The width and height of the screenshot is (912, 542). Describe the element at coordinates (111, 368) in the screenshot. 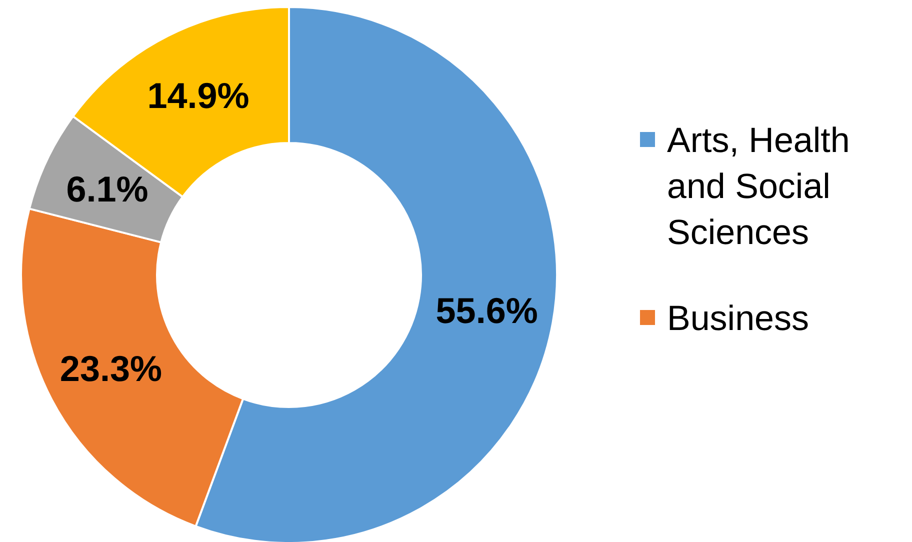

I see `data-label: 23.3%` at that location.